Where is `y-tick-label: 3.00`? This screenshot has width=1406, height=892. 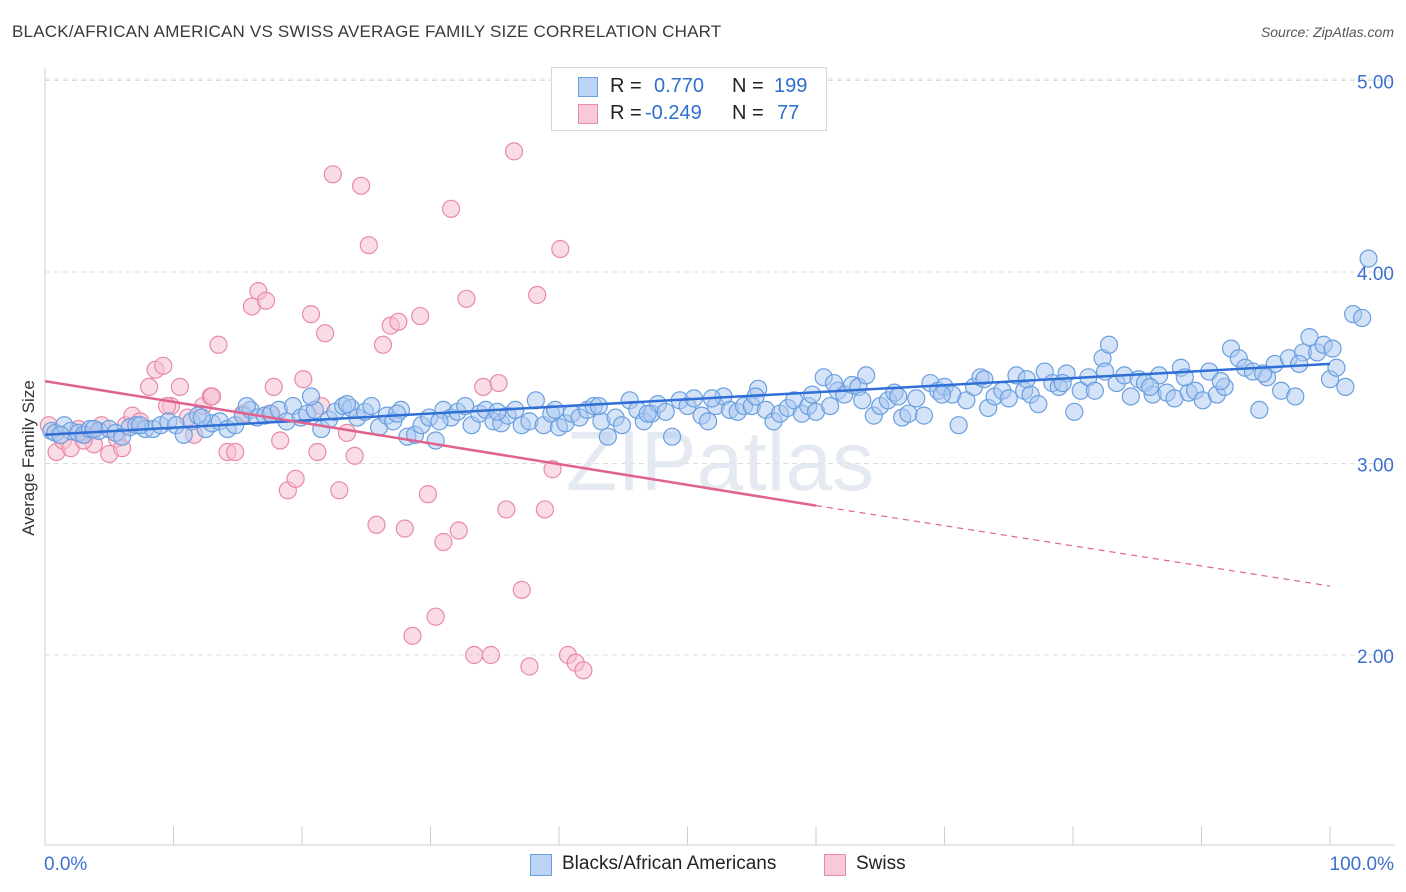
y-tick-label: 3.00 is located at coordinates (1375, 466).